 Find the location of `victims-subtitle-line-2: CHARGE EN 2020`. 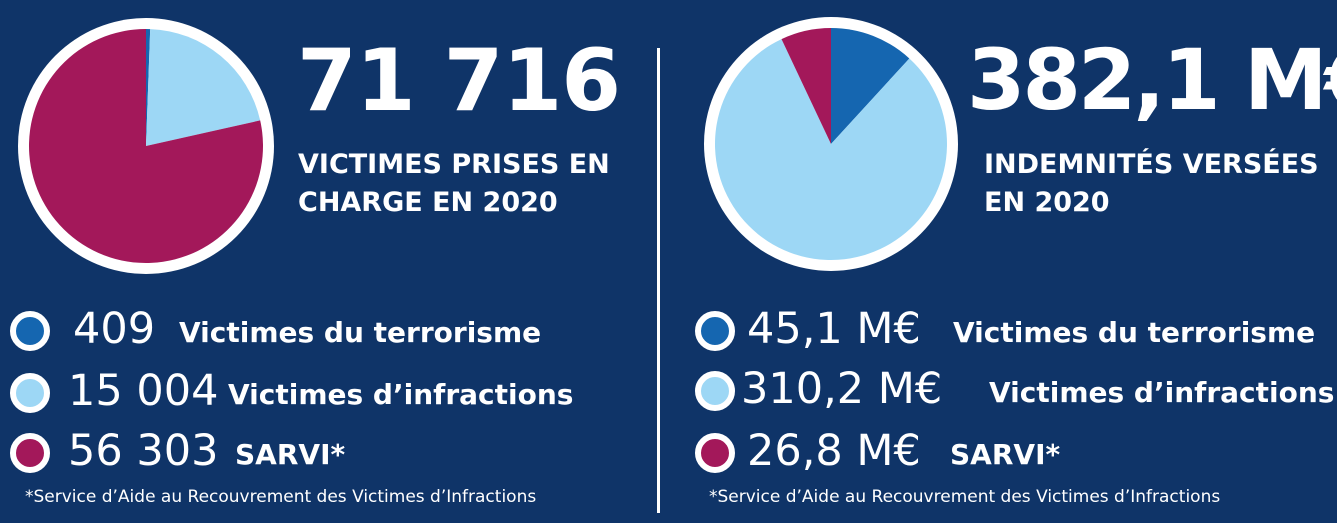

victims-subtitle-line-2: CHARGE EN 2020 is located at coordinates (428, 202).